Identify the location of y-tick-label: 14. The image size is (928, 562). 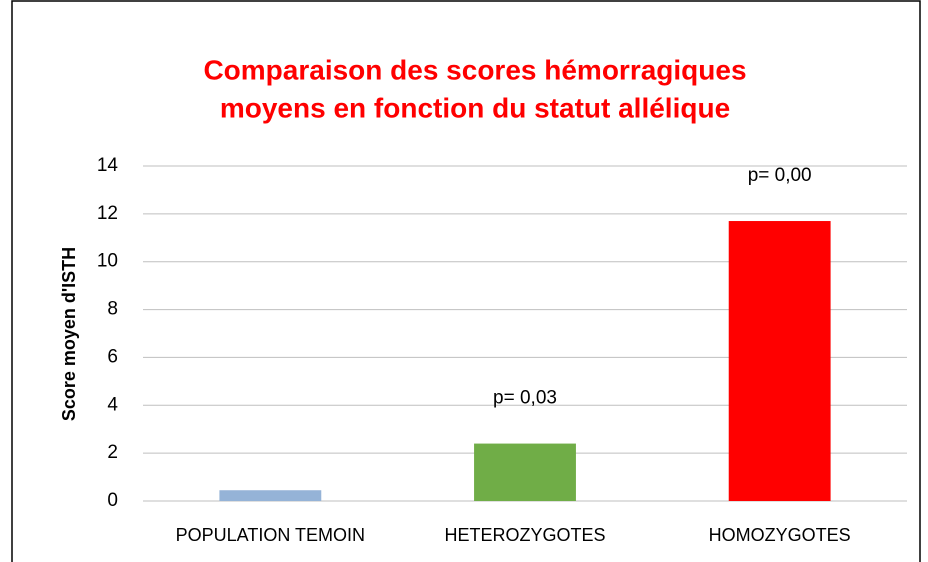
(108, 165).